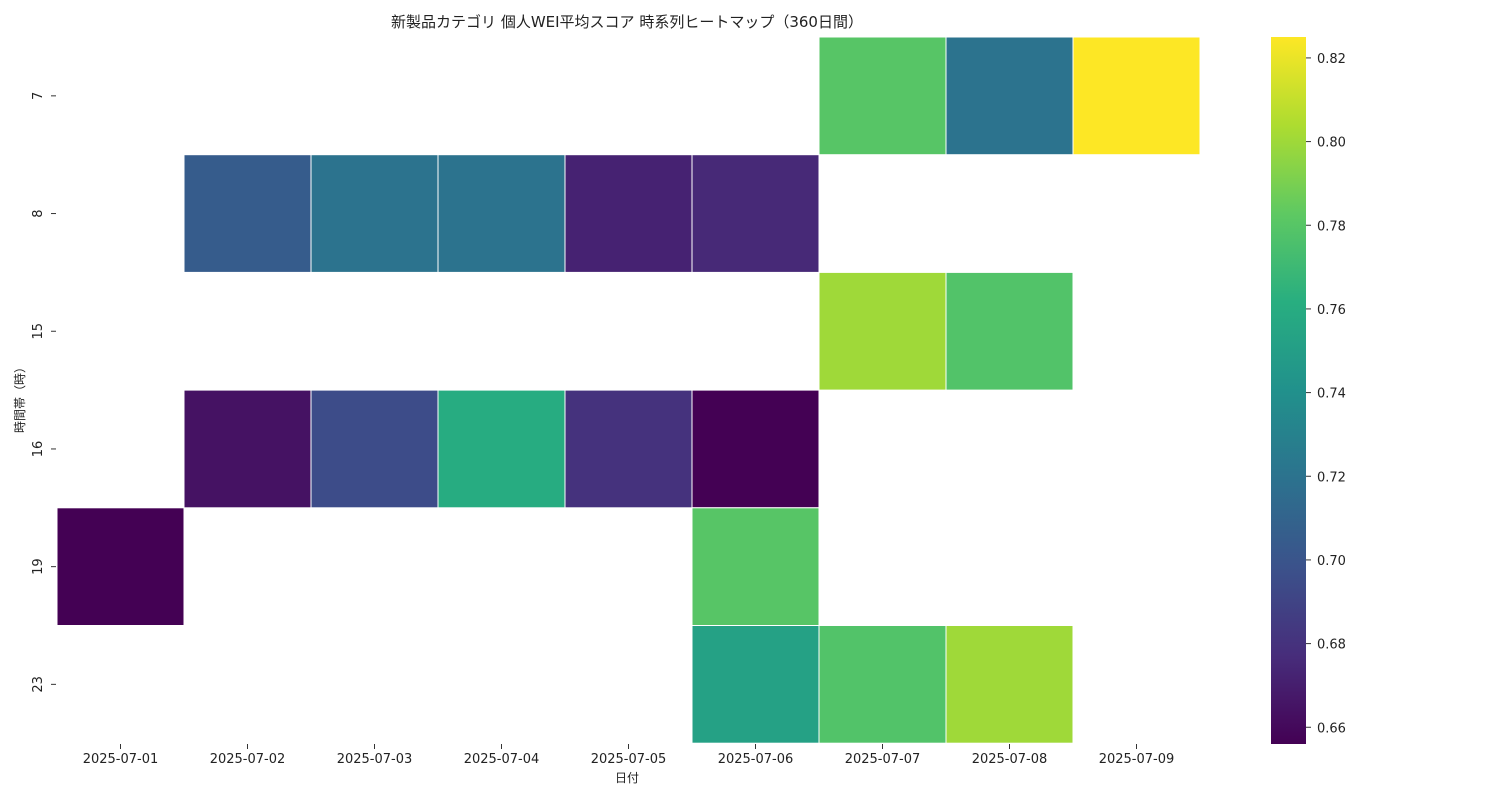 This screenshot has width=1500, height=800. Describe the element at coordinates (883, 759) in the screenshot. I see `x-tick-label: 2025-07-07` at that location.